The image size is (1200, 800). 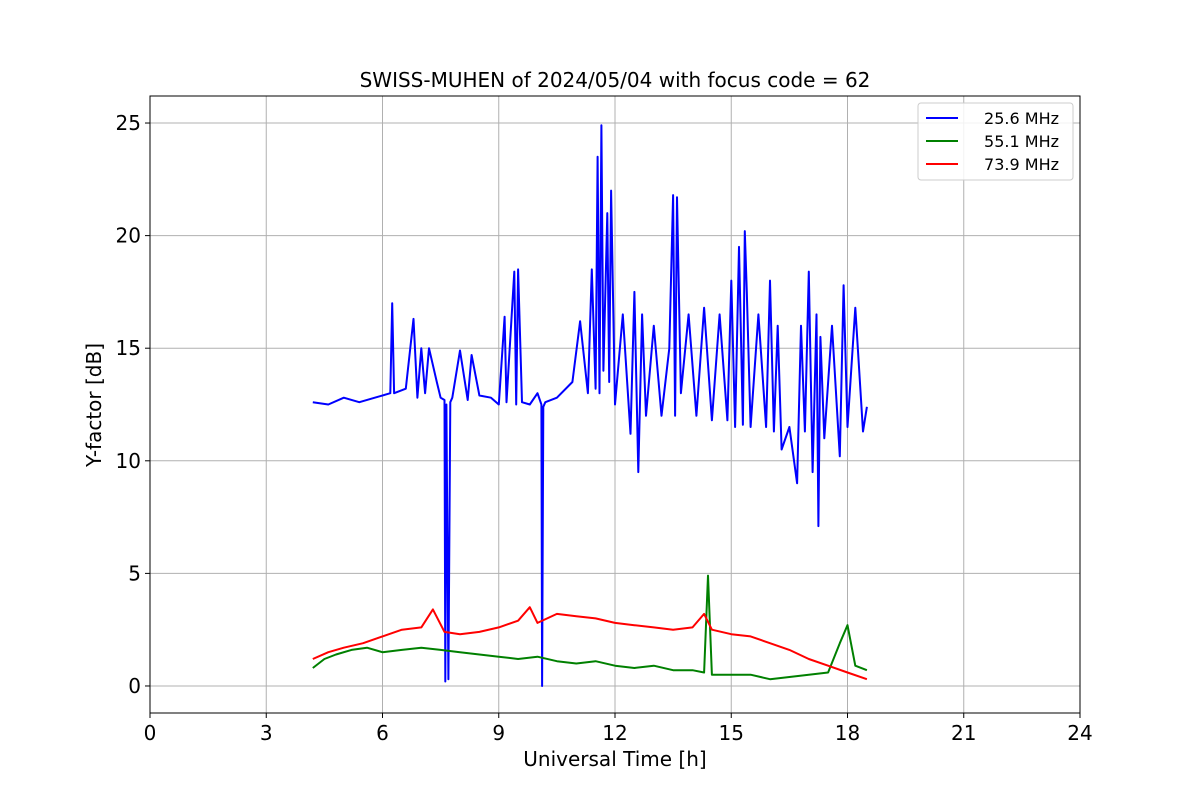 What do you see at coordinates (134, 573) in the screenshot?
I see `y-tick-label: 5` at bounding box center [134, 573].